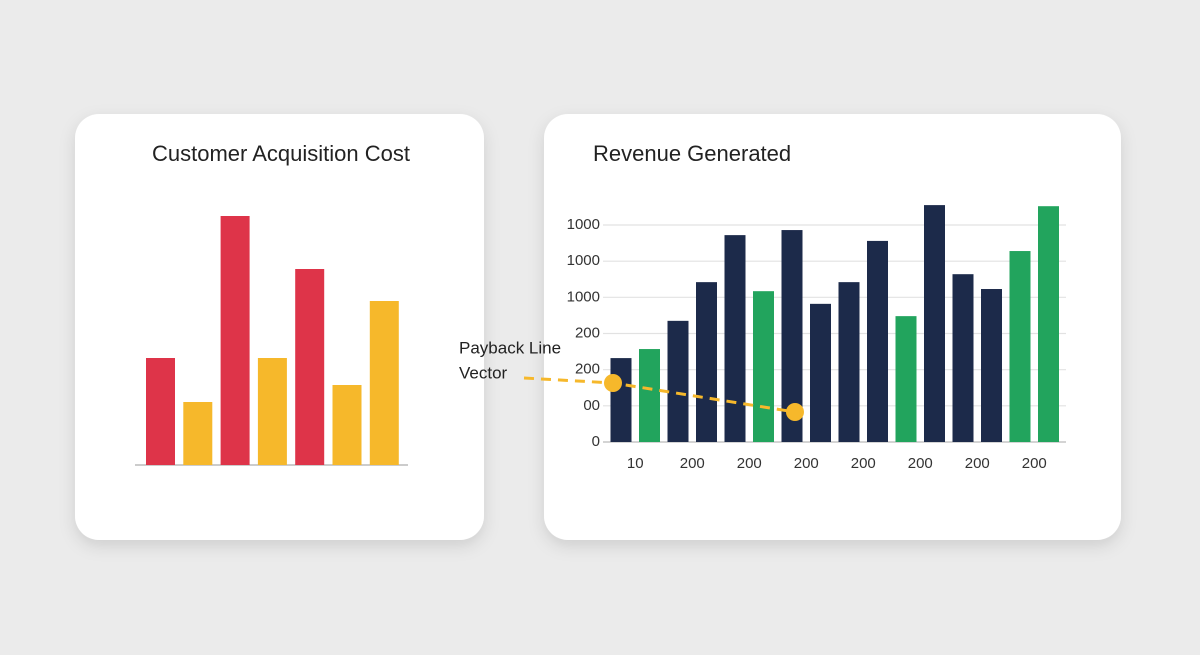  What do you see at coordinates (596, 441) in the screenshot?
I see `y-tick-label: 0` at bounding box center [596, 441].